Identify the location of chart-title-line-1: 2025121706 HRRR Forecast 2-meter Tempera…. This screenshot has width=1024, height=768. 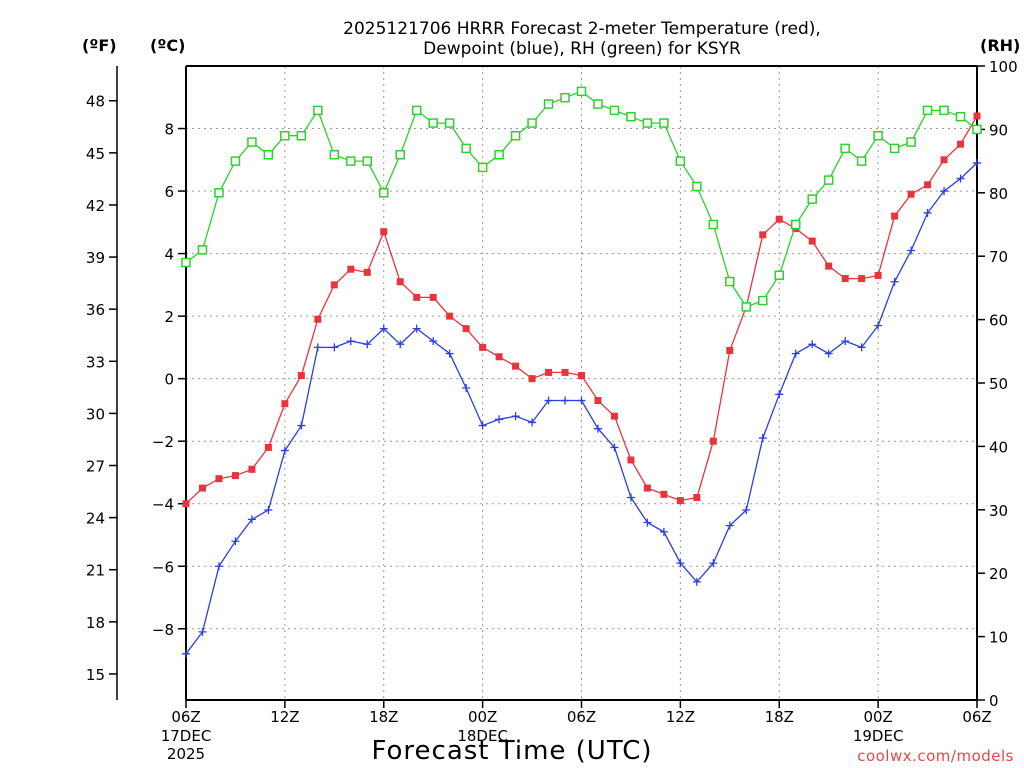
(582, 29).